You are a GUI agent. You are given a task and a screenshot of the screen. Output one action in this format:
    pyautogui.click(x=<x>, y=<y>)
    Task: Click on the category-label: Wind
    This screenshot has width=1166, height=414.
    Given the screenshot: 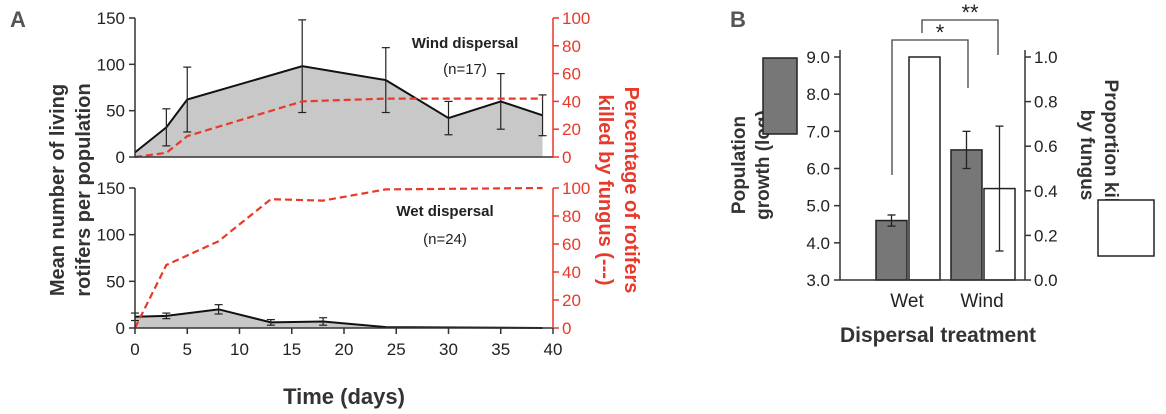 What is the action you would take?
    pyautogui.click(x=981, y=301)
    